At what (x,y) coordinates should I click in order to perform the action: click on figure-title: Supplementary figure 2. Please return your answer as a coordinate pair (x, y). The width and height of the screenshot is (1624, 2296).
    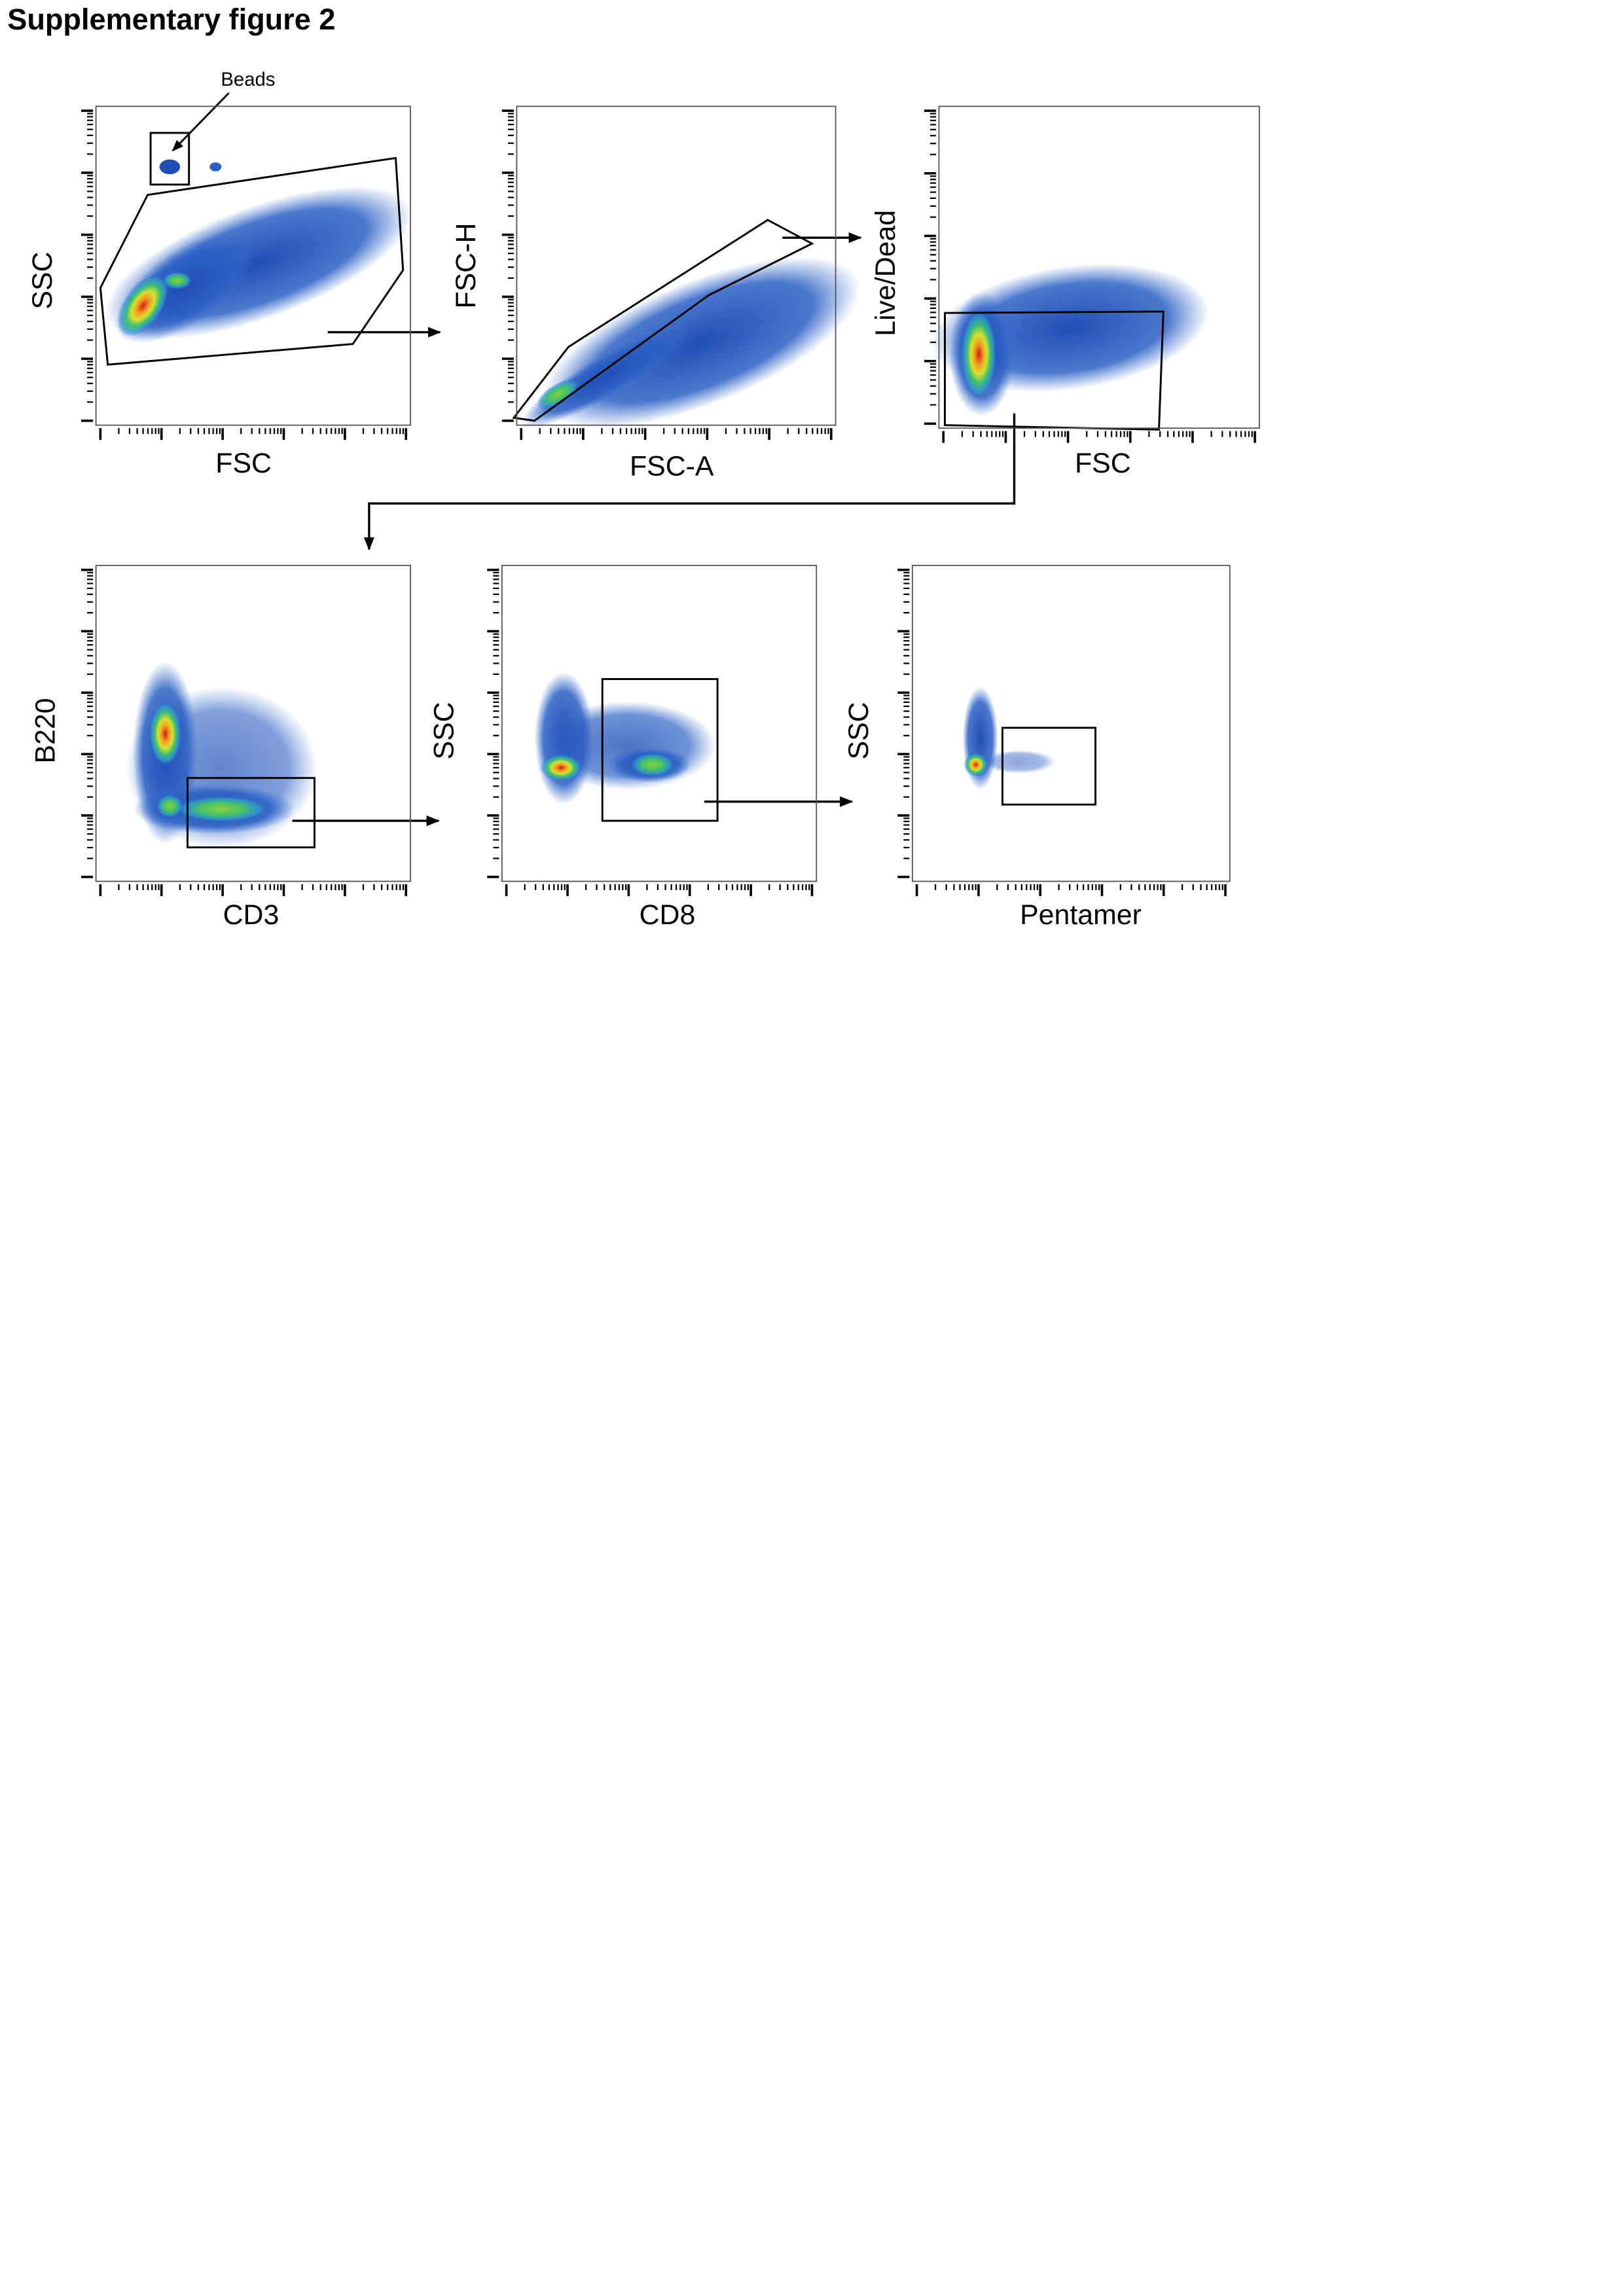
    Looking at the image, I should click on (171, 19).